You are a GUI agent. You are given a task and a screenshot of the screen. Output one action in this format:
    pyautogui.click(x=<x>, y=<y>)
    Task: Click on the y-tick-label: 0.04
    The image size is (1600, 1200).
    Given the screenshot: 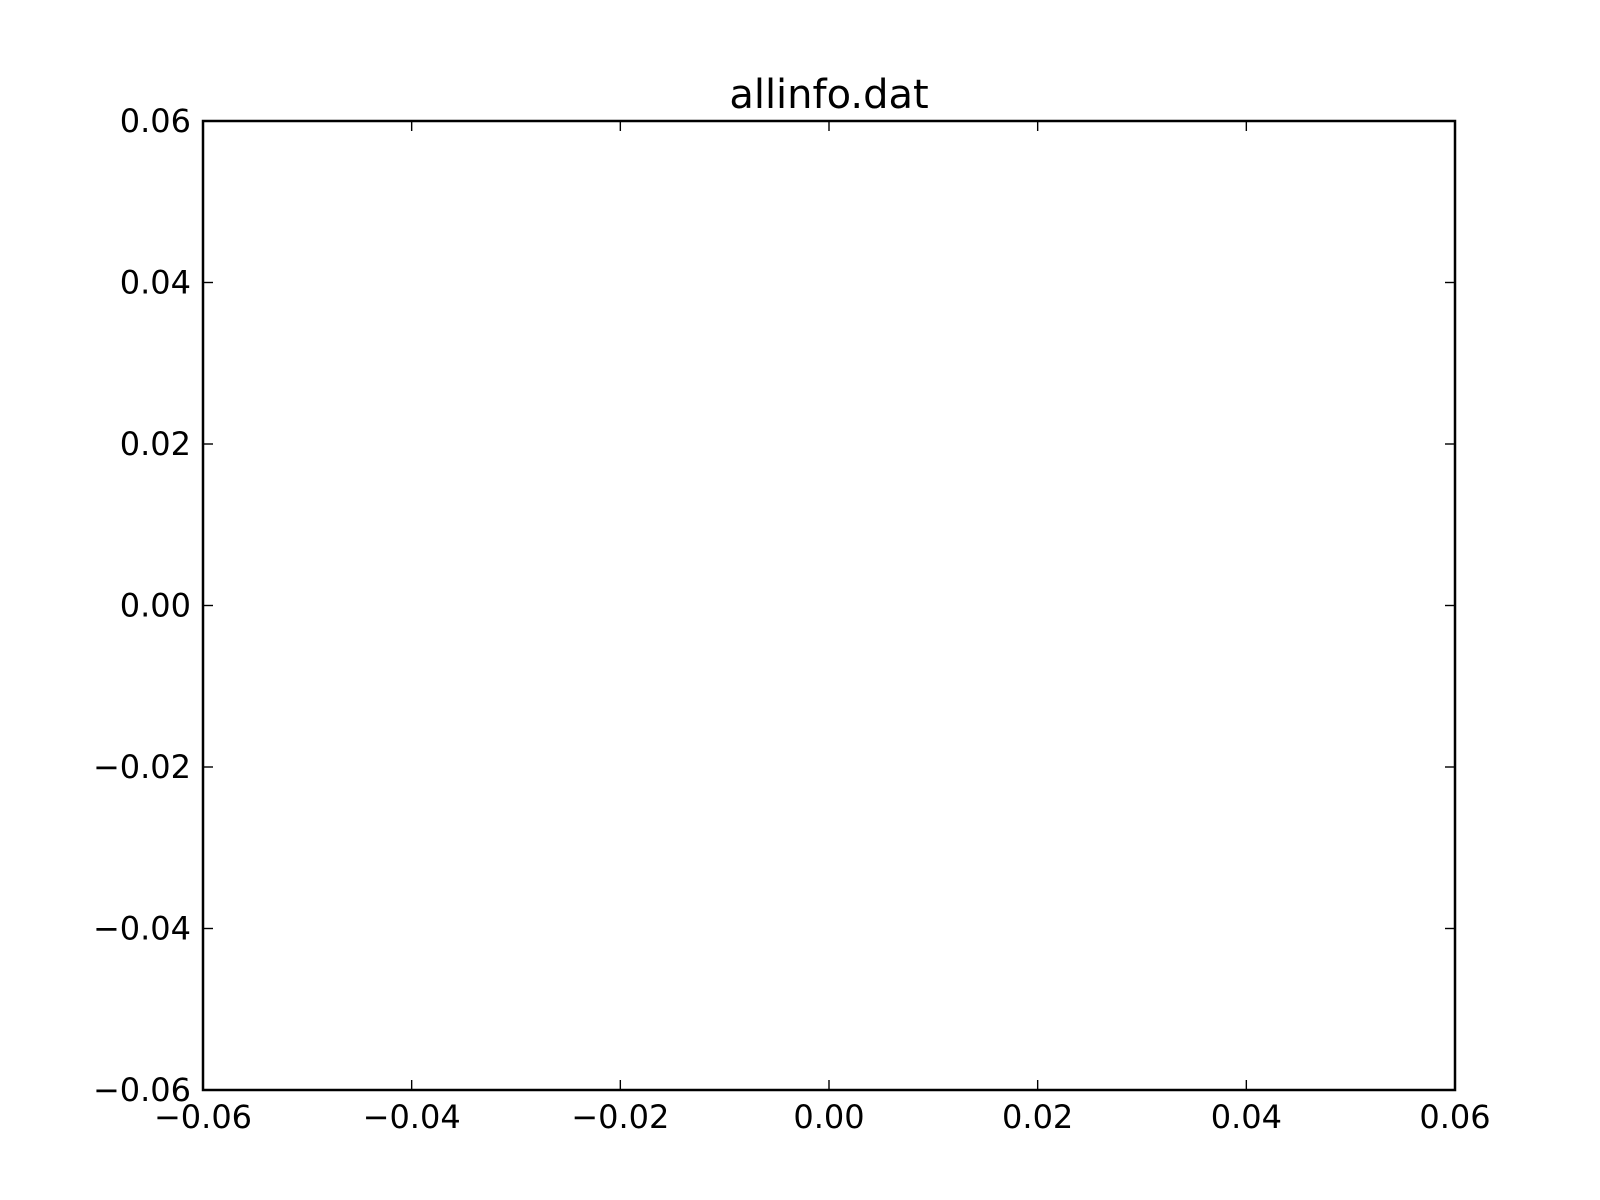 What is the action you would take?
    pyautogui.click(x=155, y=283)
    